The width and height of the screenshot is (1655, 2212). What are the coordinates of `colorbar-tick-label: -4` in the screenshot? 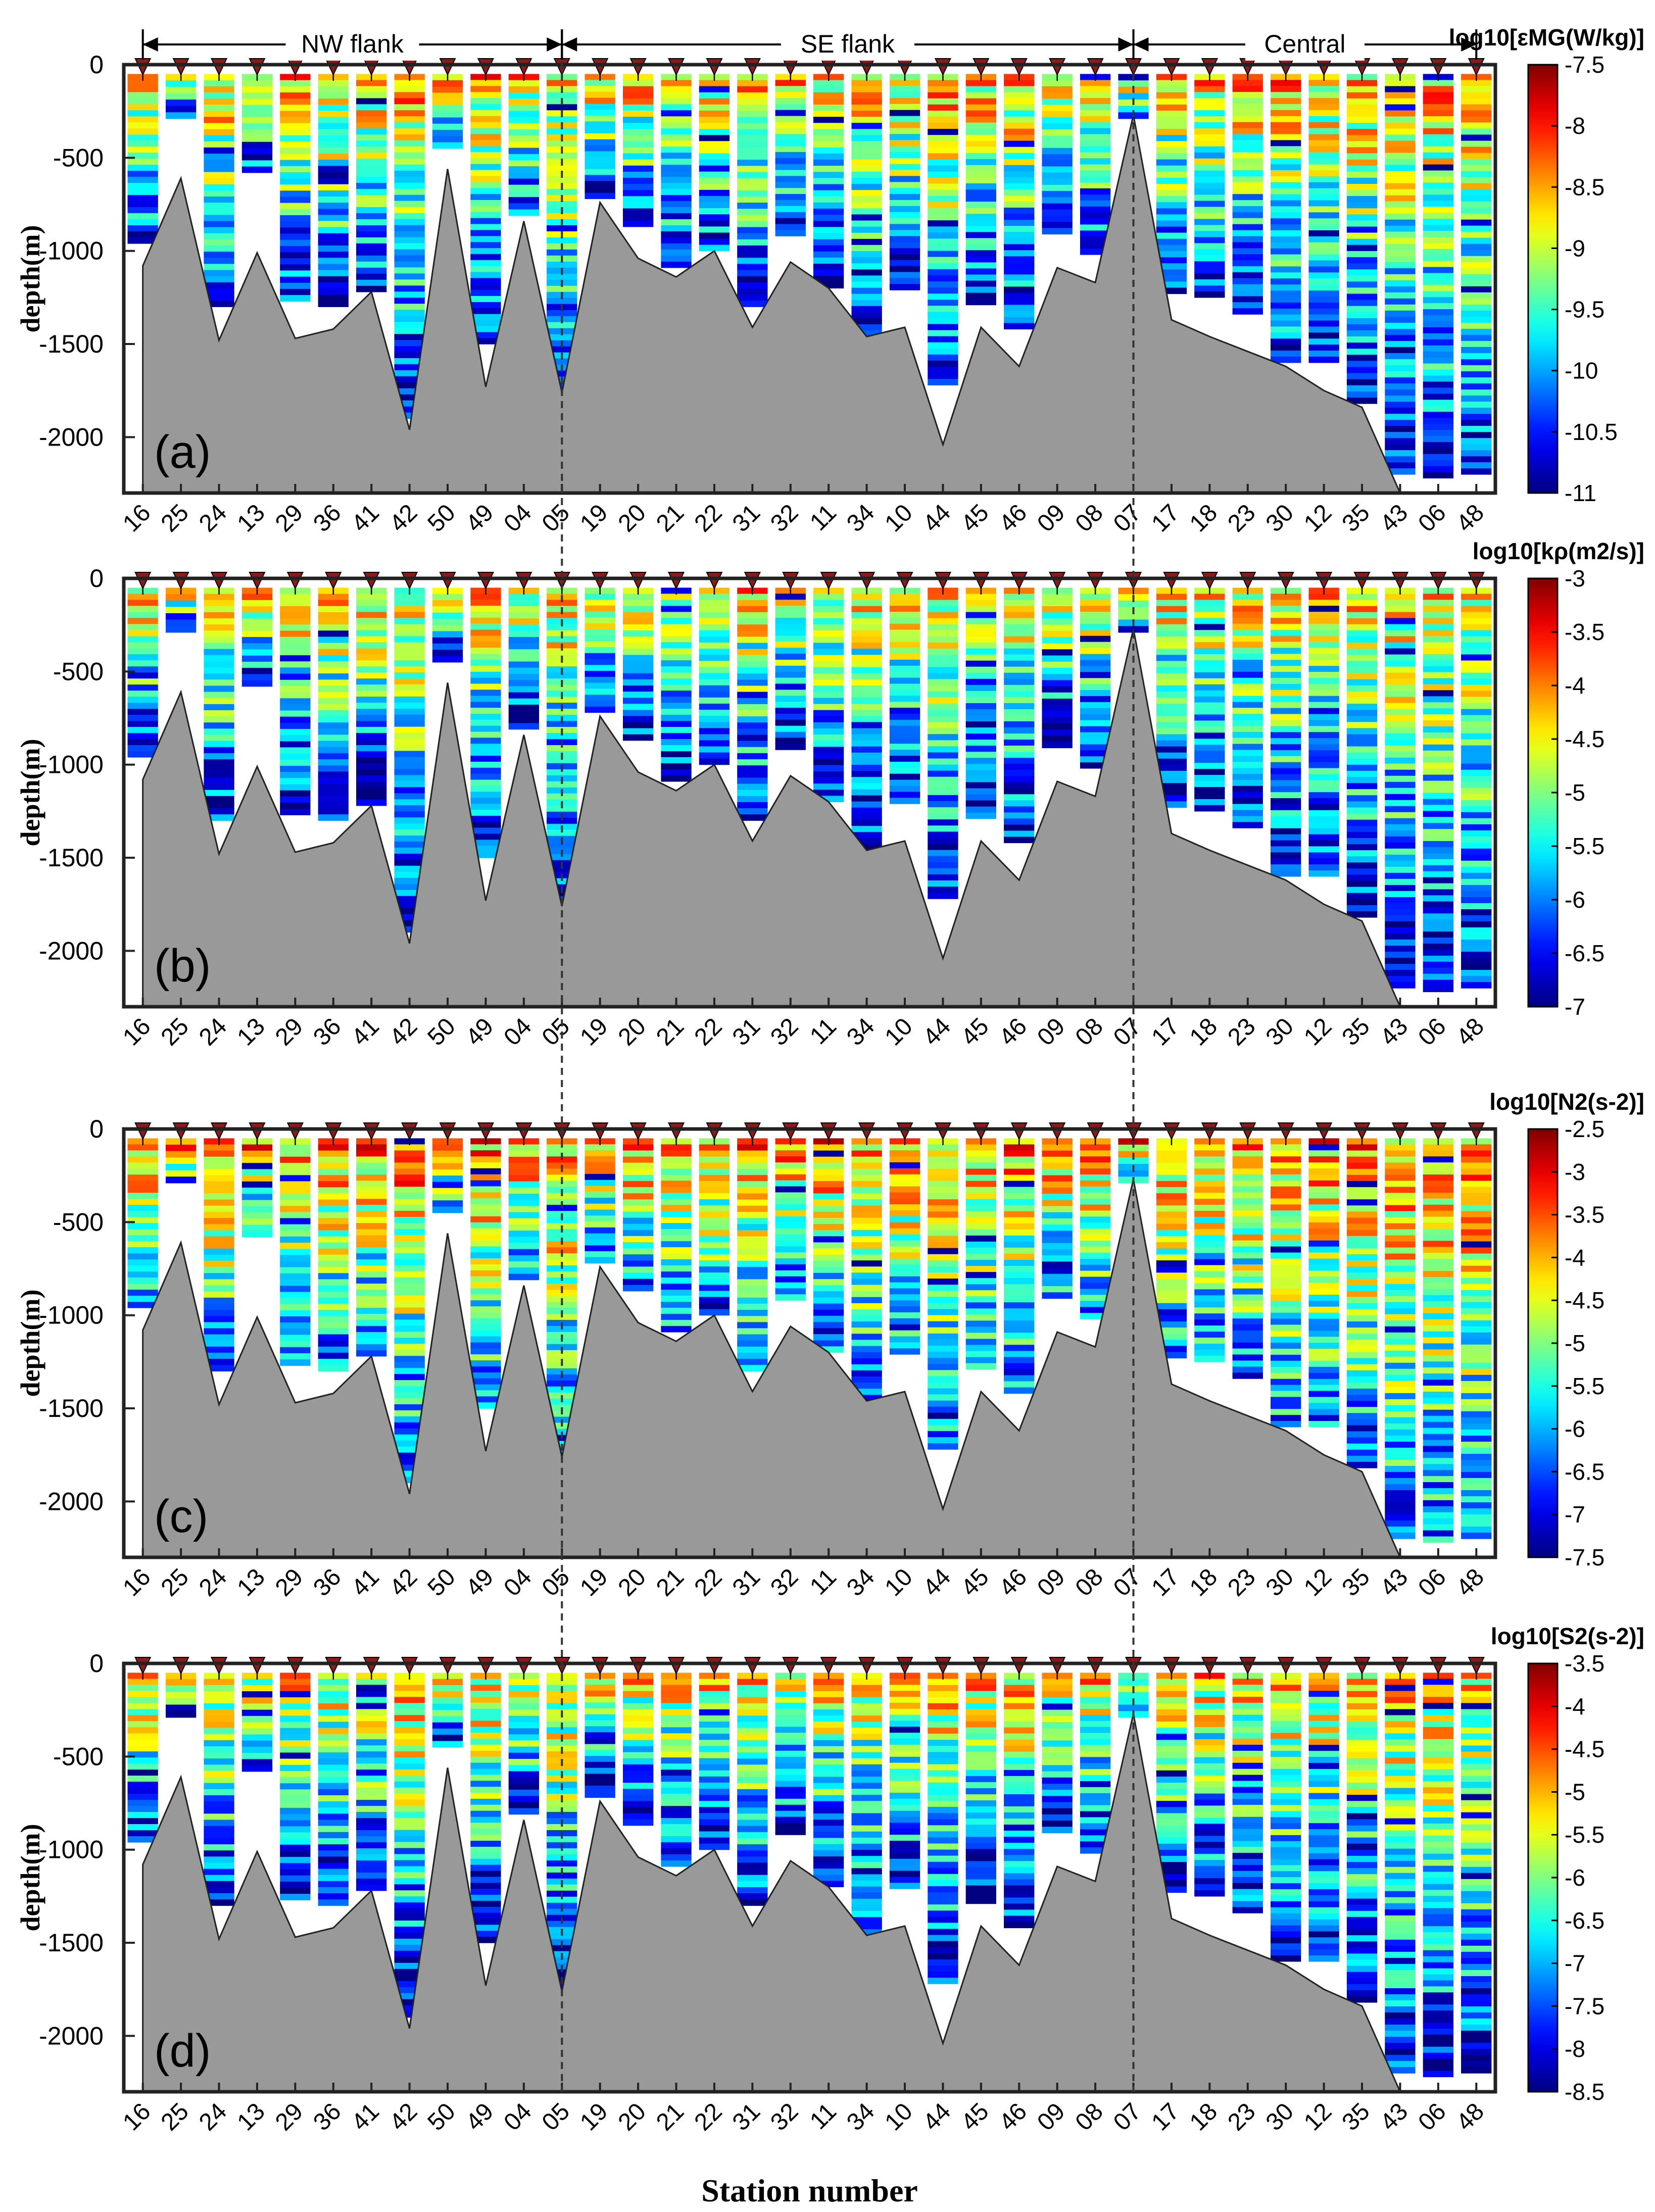 It's located at (1575, 1257).